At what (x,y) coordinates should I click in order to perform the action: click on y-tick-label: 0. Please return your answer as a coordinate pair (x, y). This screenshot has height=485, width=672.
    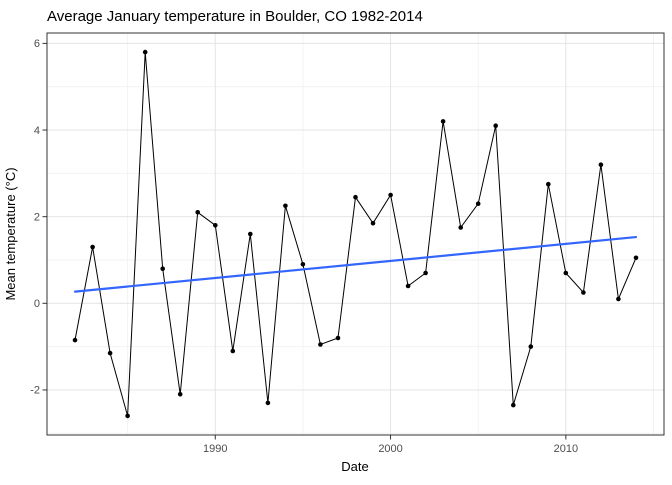
    Looking at the image, I should click on (37, 304).